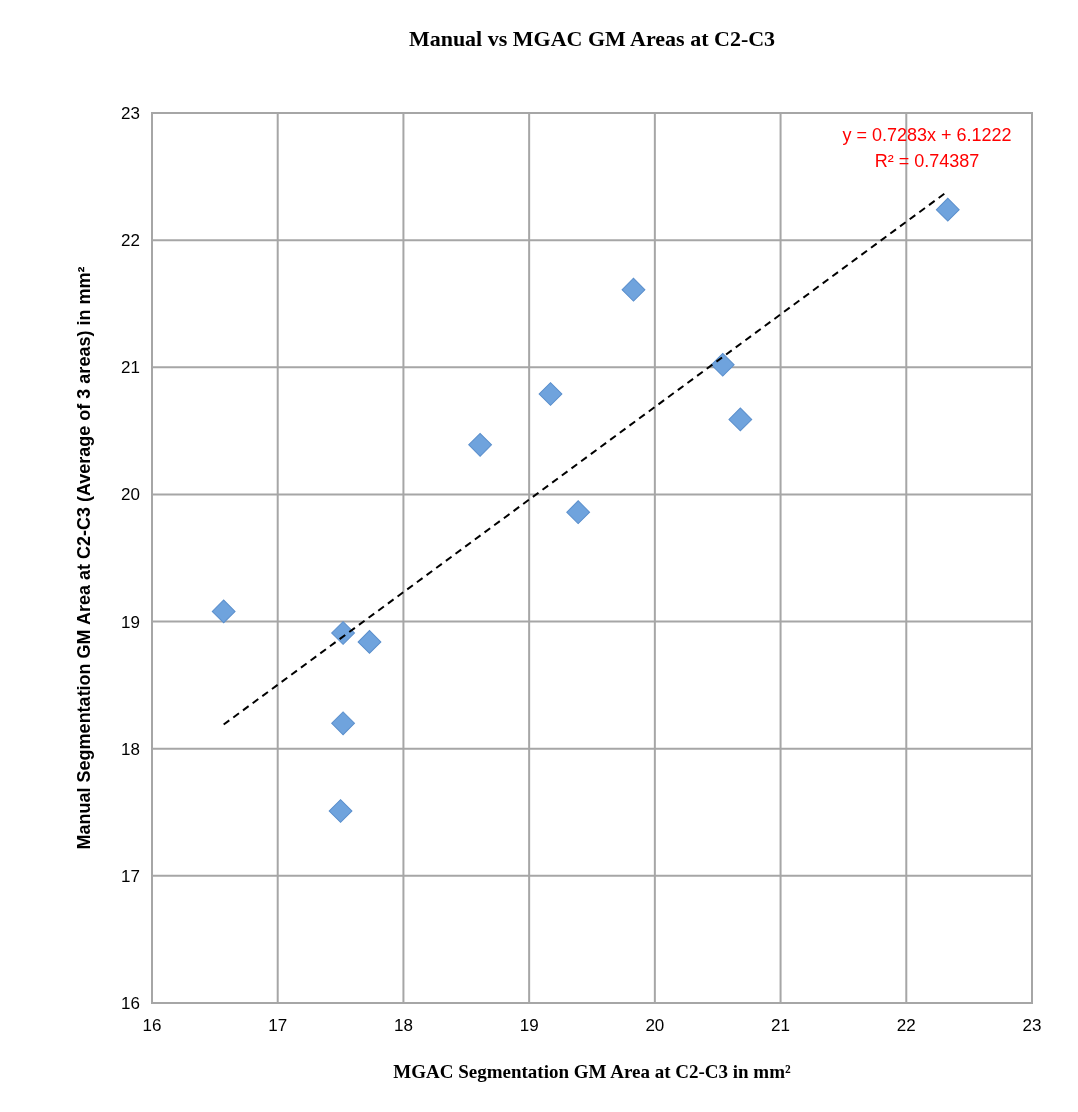 The height and width of the screenshot is (1112, 1078). What do you see at coordinates (655, 1025) in the screenshot?
I see `x-tick-label: 20` at bounding box center [655, 1025].